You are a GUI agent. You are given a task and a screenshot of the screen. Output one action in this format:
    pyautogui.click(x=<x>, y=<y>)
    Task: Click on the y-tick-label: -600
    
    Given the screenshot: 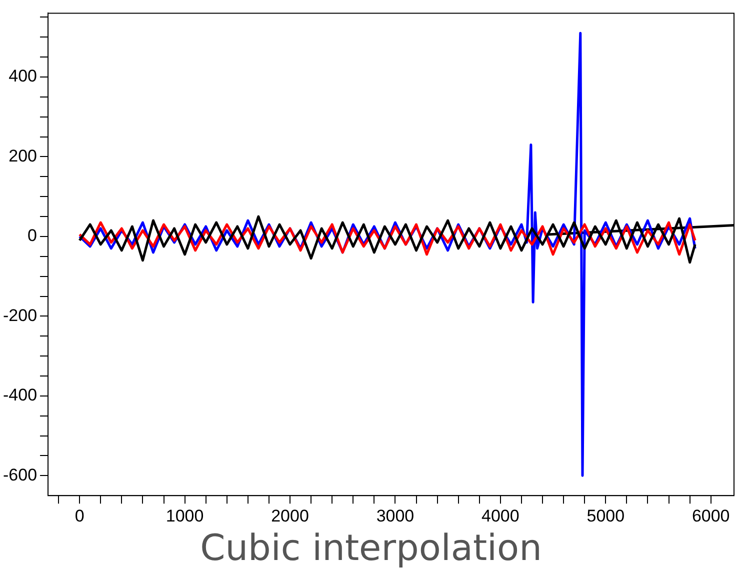 What is the action you would take?
    pyautogui.click(x=20, y=474)
    